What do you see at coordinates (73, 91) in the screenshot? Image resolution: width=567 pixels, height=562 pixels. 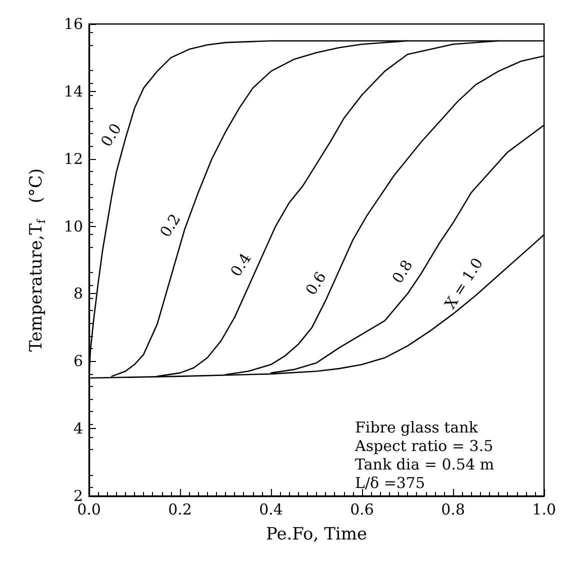 I see `y-tick-label: 14` at bounding box center [73, 91].